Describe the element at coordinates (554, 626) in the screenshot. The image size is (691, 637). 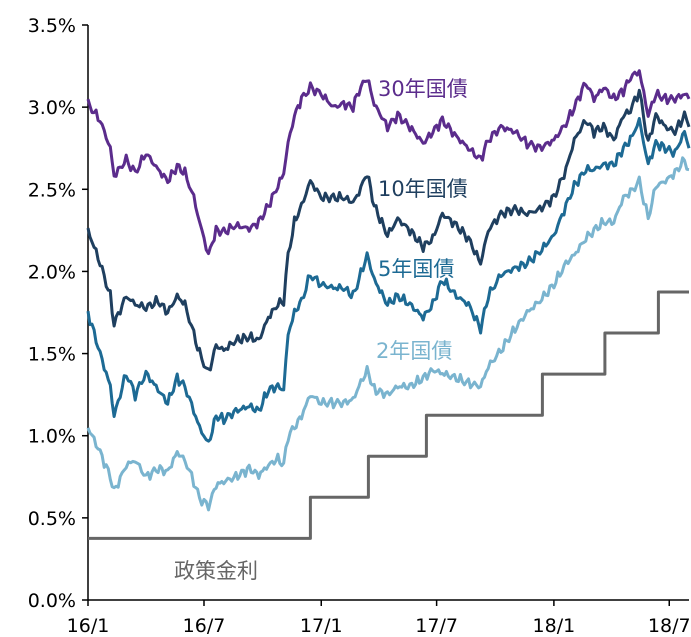
I see `x-tick-label: 18/1` at that location.